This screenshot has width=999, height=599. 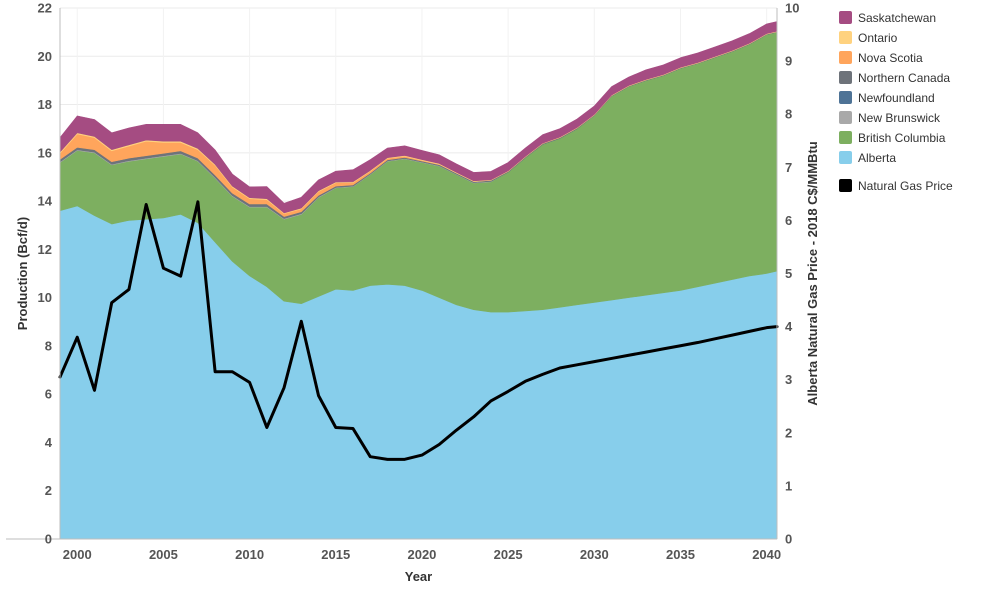 What do you see at coordinates (45, 297) in the screenshot?
I see `y-tick-label: 10` at bounding box center [45, 297].